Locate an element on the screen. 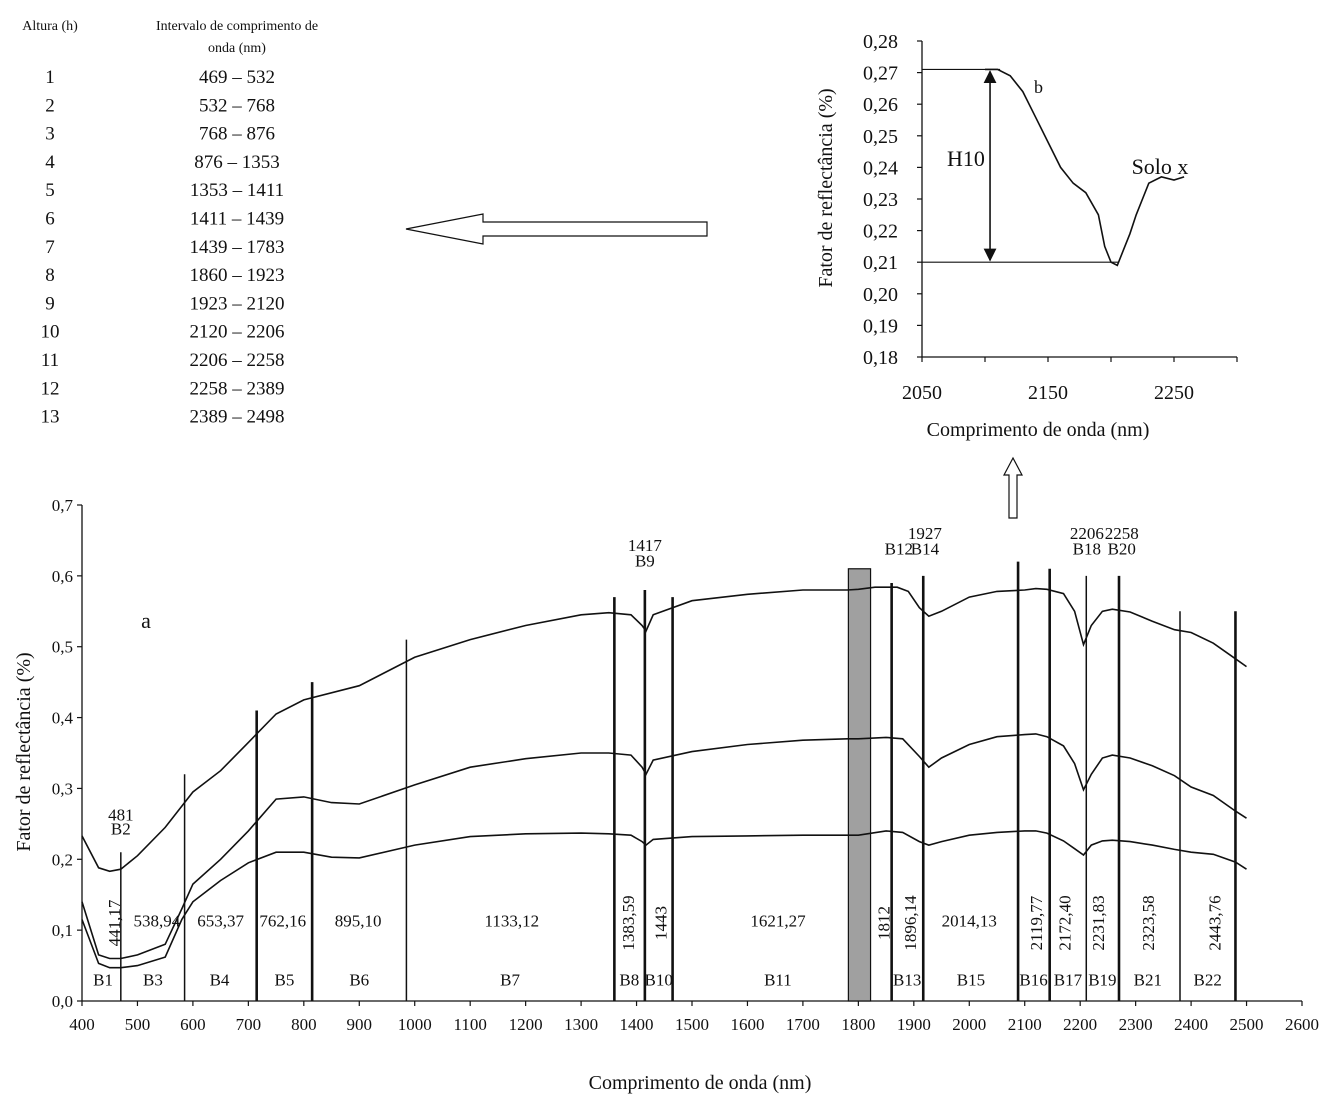 The height and width of the screenshot is (1097, 1326). table-col2-header-line2: onda (nm) is located at coordinates (237, 48).